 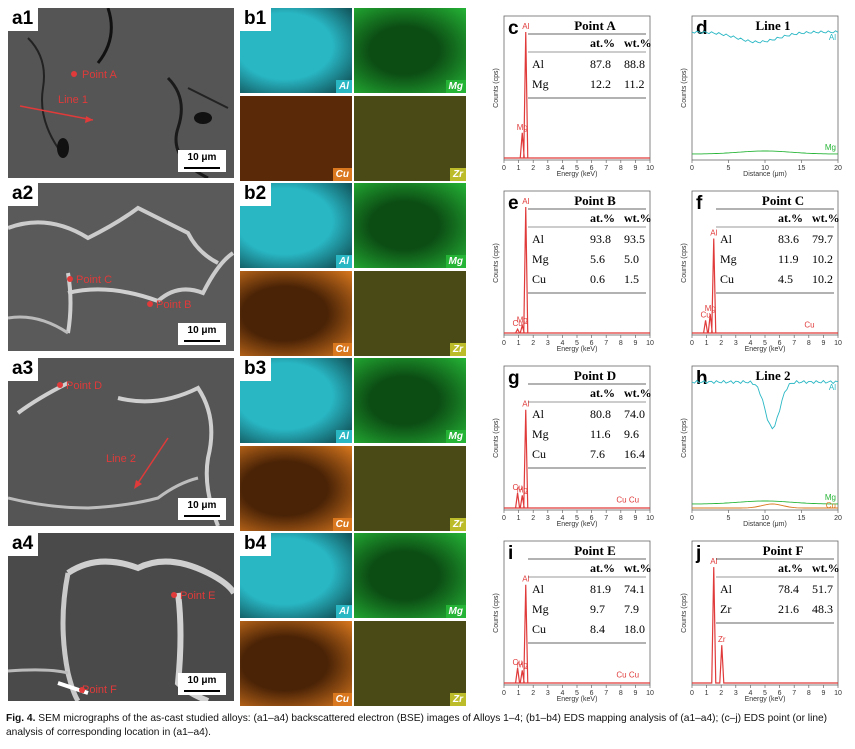 What do you see at coordinates (410, 313) in the screenshot?
I see `map-b2-zr: Zr` at bounding box center [410, 313].